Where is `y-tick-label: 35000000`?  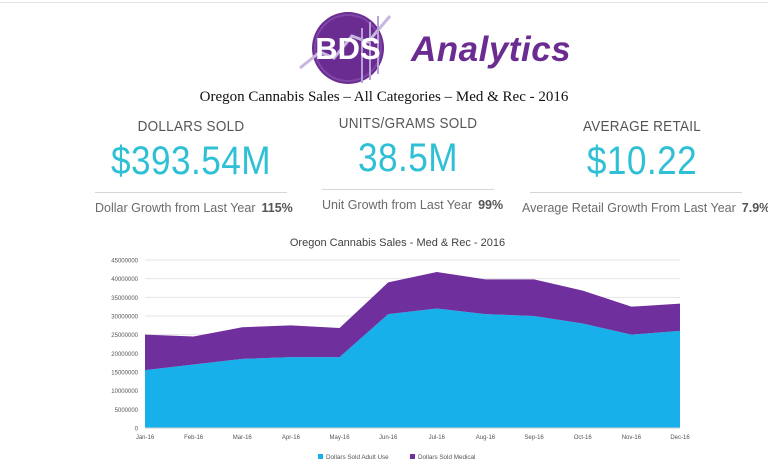 y-tick-label: 35000000 is located at coordinates (124, 299).